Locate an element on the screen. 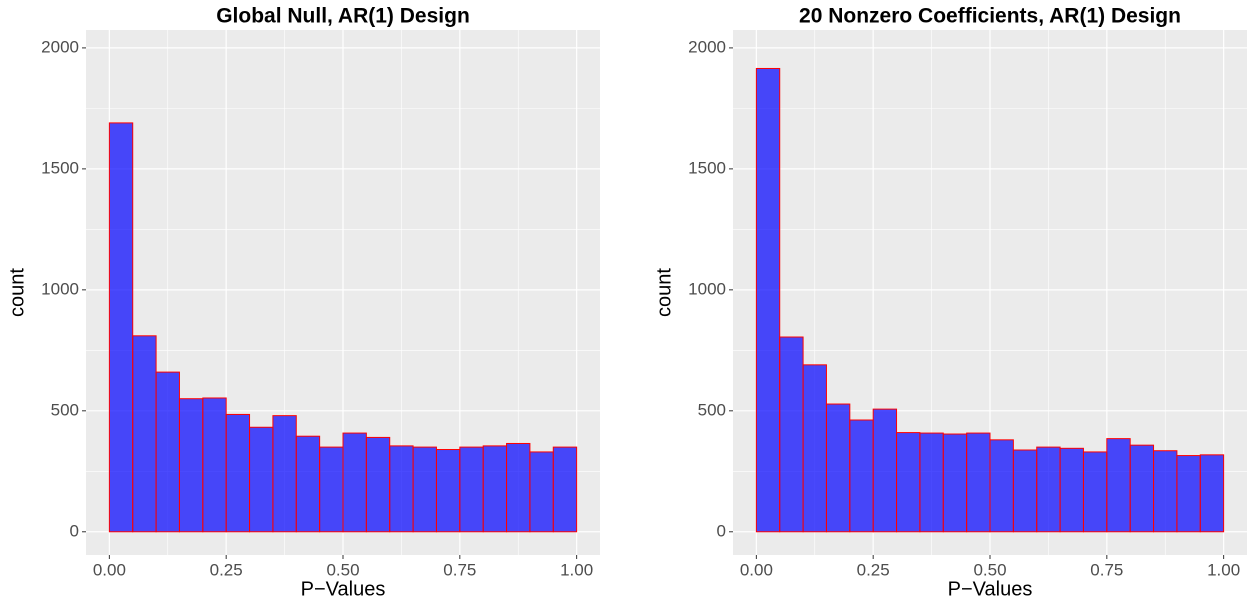 The height and width of the screenshot is (606, 1252). chart-title: 20 Nonzero Coefficients, AR(1) Design is located at coordinates (990, 16).